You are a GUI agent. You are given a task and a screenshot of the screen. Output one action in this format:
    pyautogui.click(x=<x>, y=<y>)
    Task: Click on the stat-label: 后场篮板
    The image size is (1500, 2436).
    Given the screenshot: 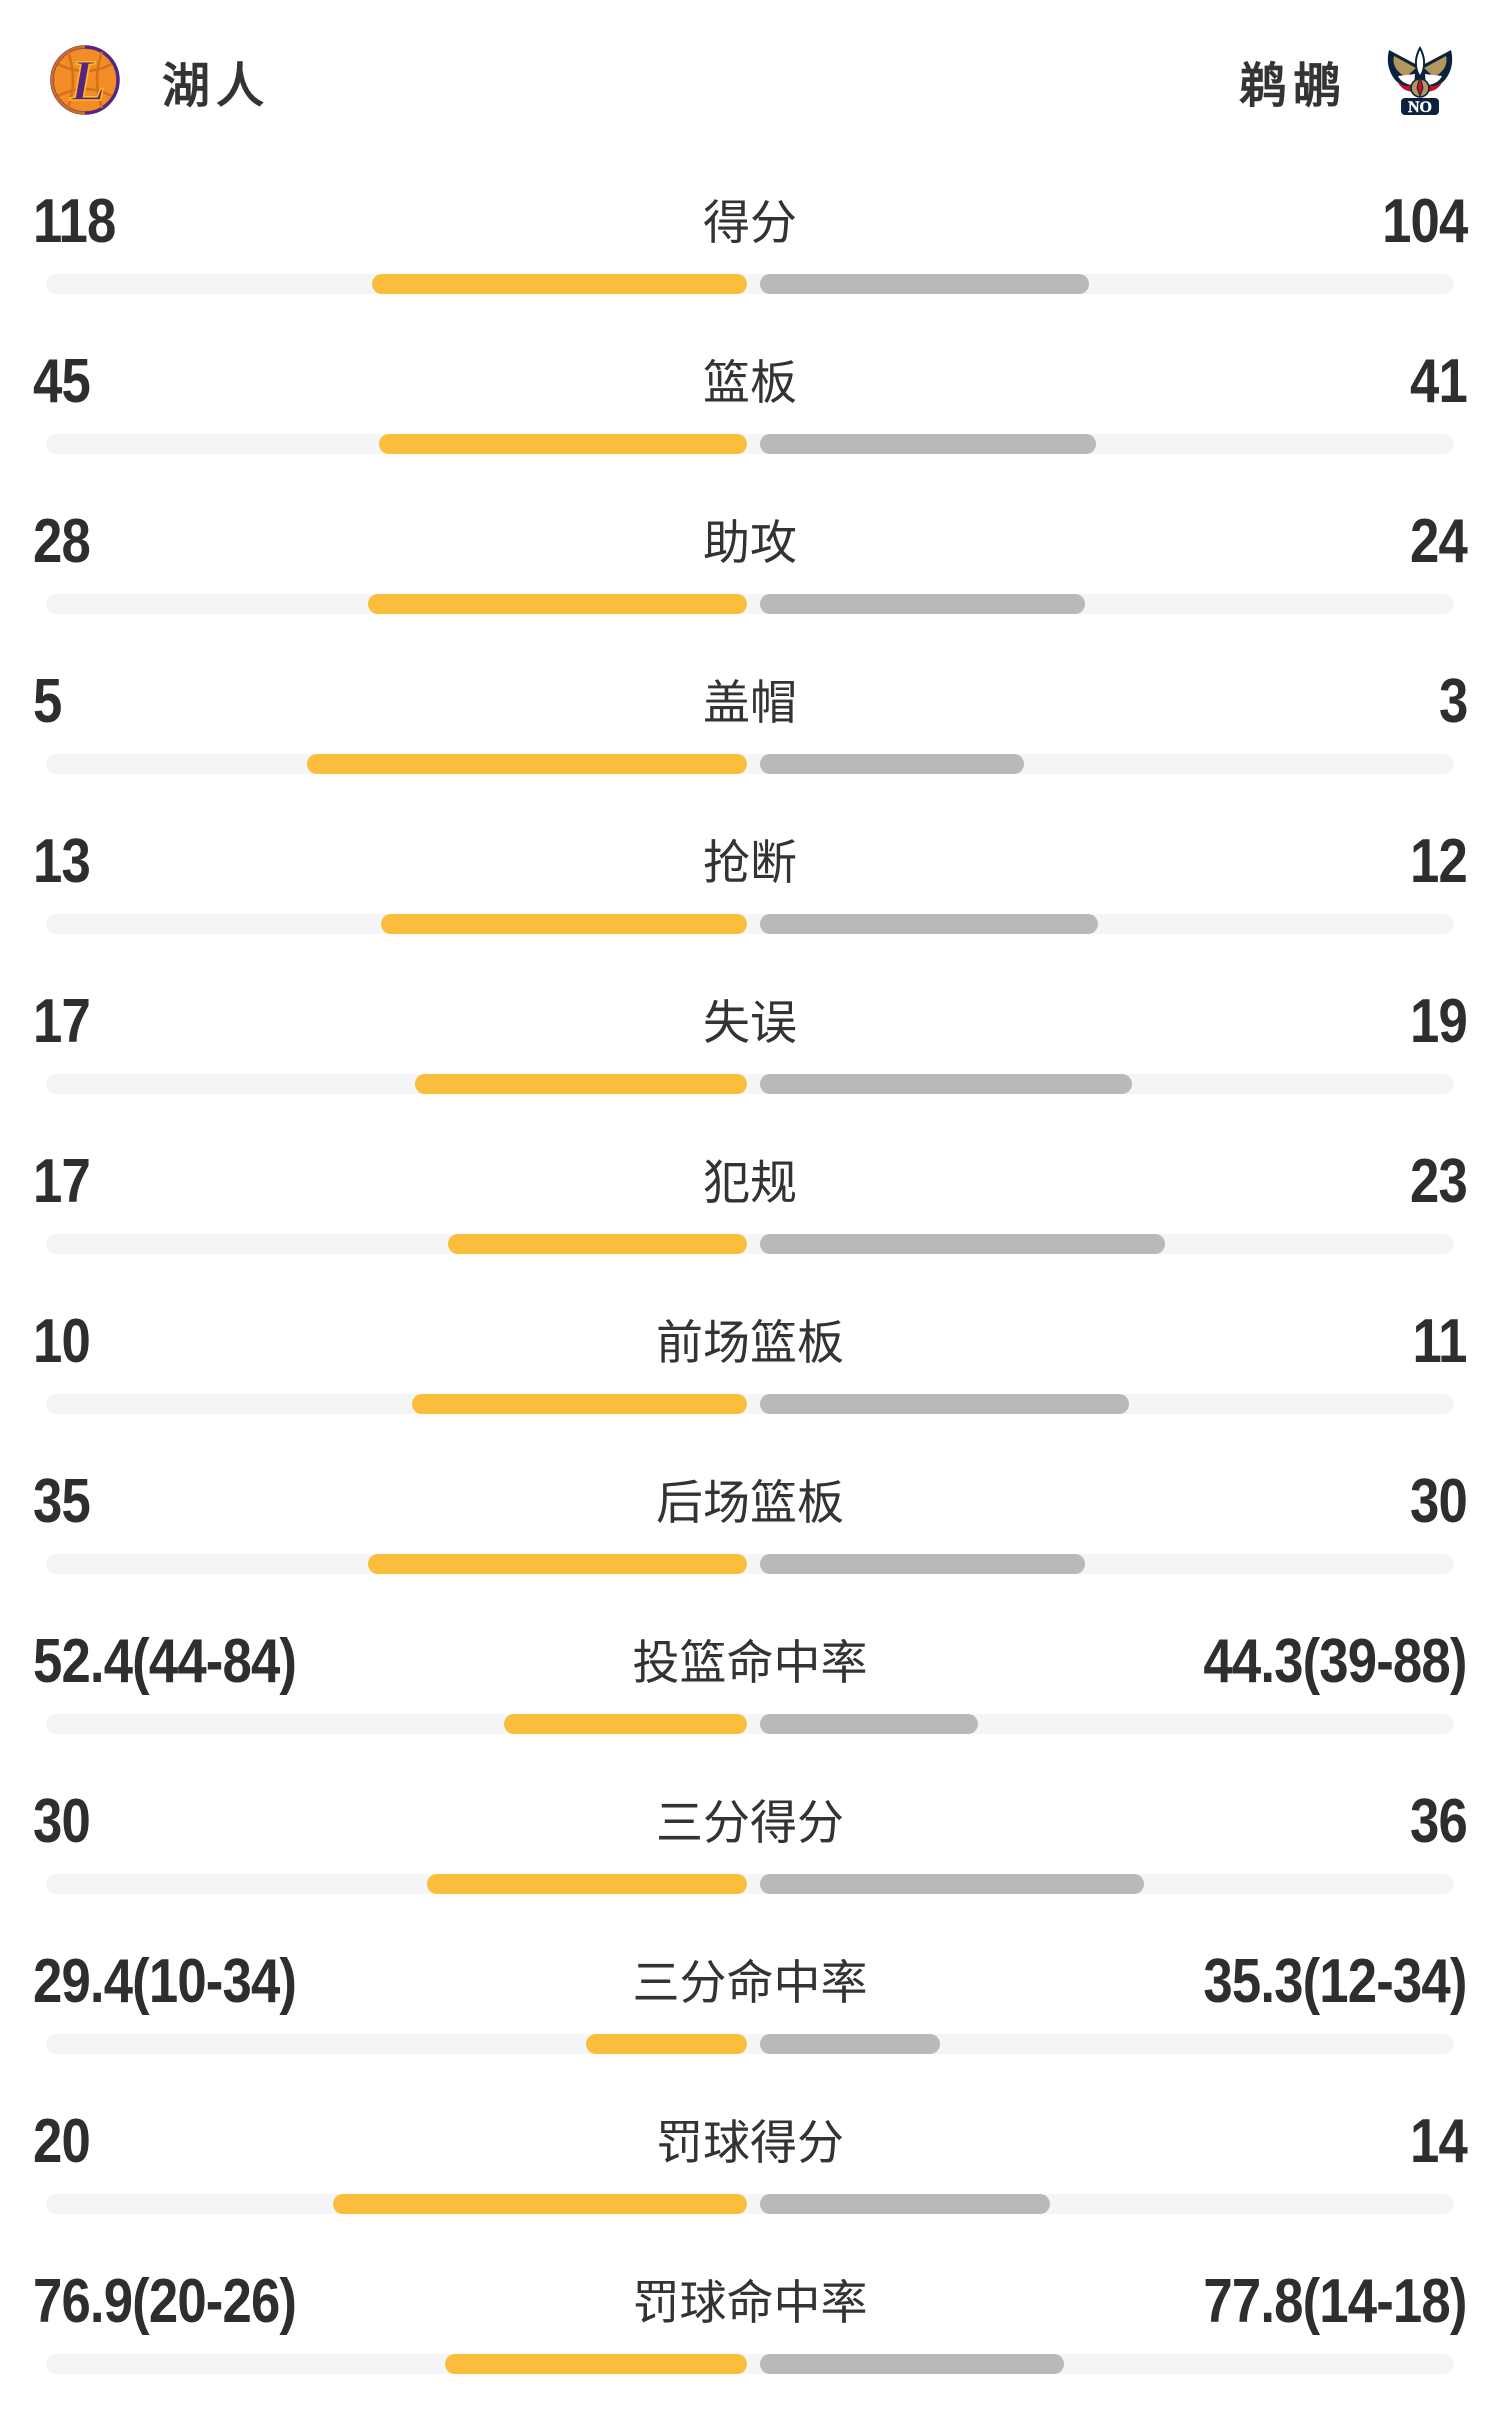 What is the action you would take?
    pyautogui.click(x=750, y=1502)
    